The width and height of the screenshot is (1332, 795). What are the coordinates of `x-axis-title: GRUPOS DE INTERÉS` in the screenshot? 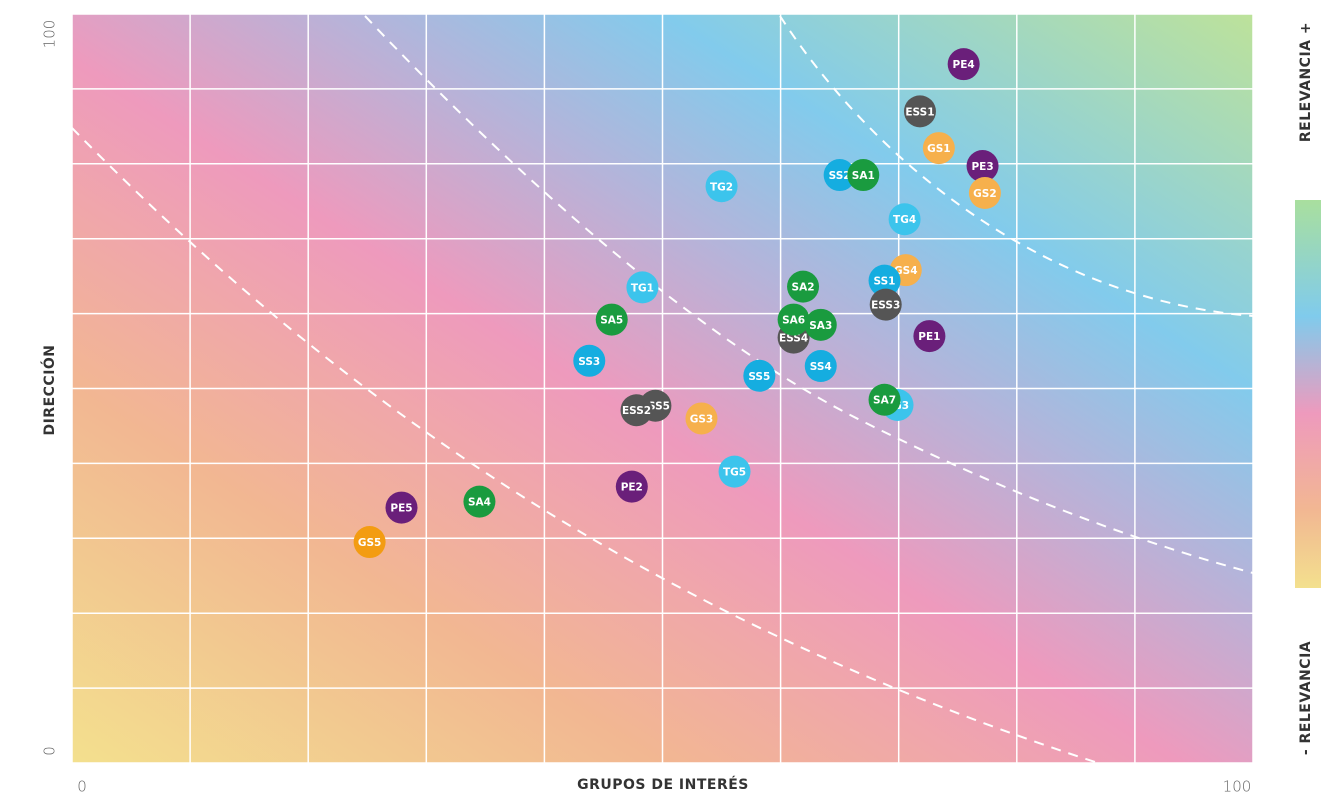 It's located at (663, 784).